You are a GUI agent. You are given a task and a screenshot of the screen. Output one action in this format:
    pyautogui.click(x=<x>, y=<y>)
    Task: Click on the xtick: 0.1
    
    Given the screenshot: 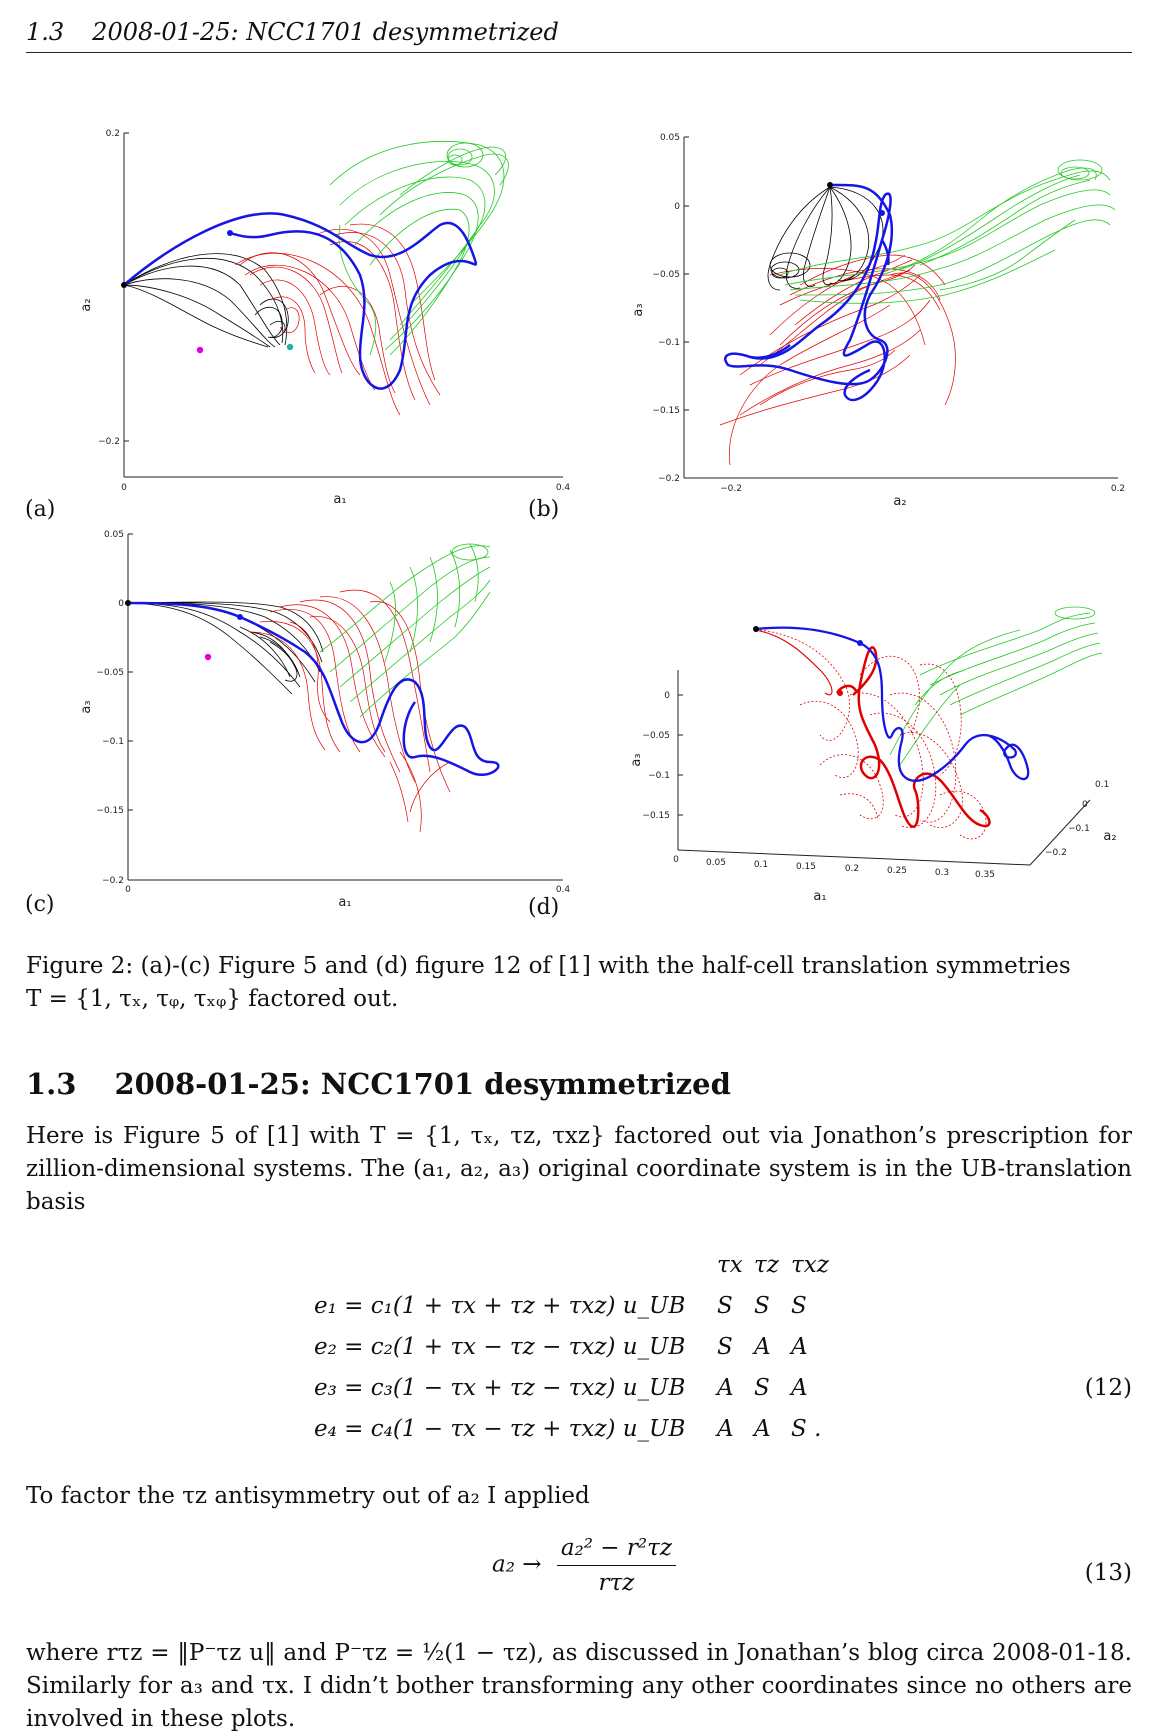 What is the action you would take?
    pyautogui.click(x=761, y=865)
    